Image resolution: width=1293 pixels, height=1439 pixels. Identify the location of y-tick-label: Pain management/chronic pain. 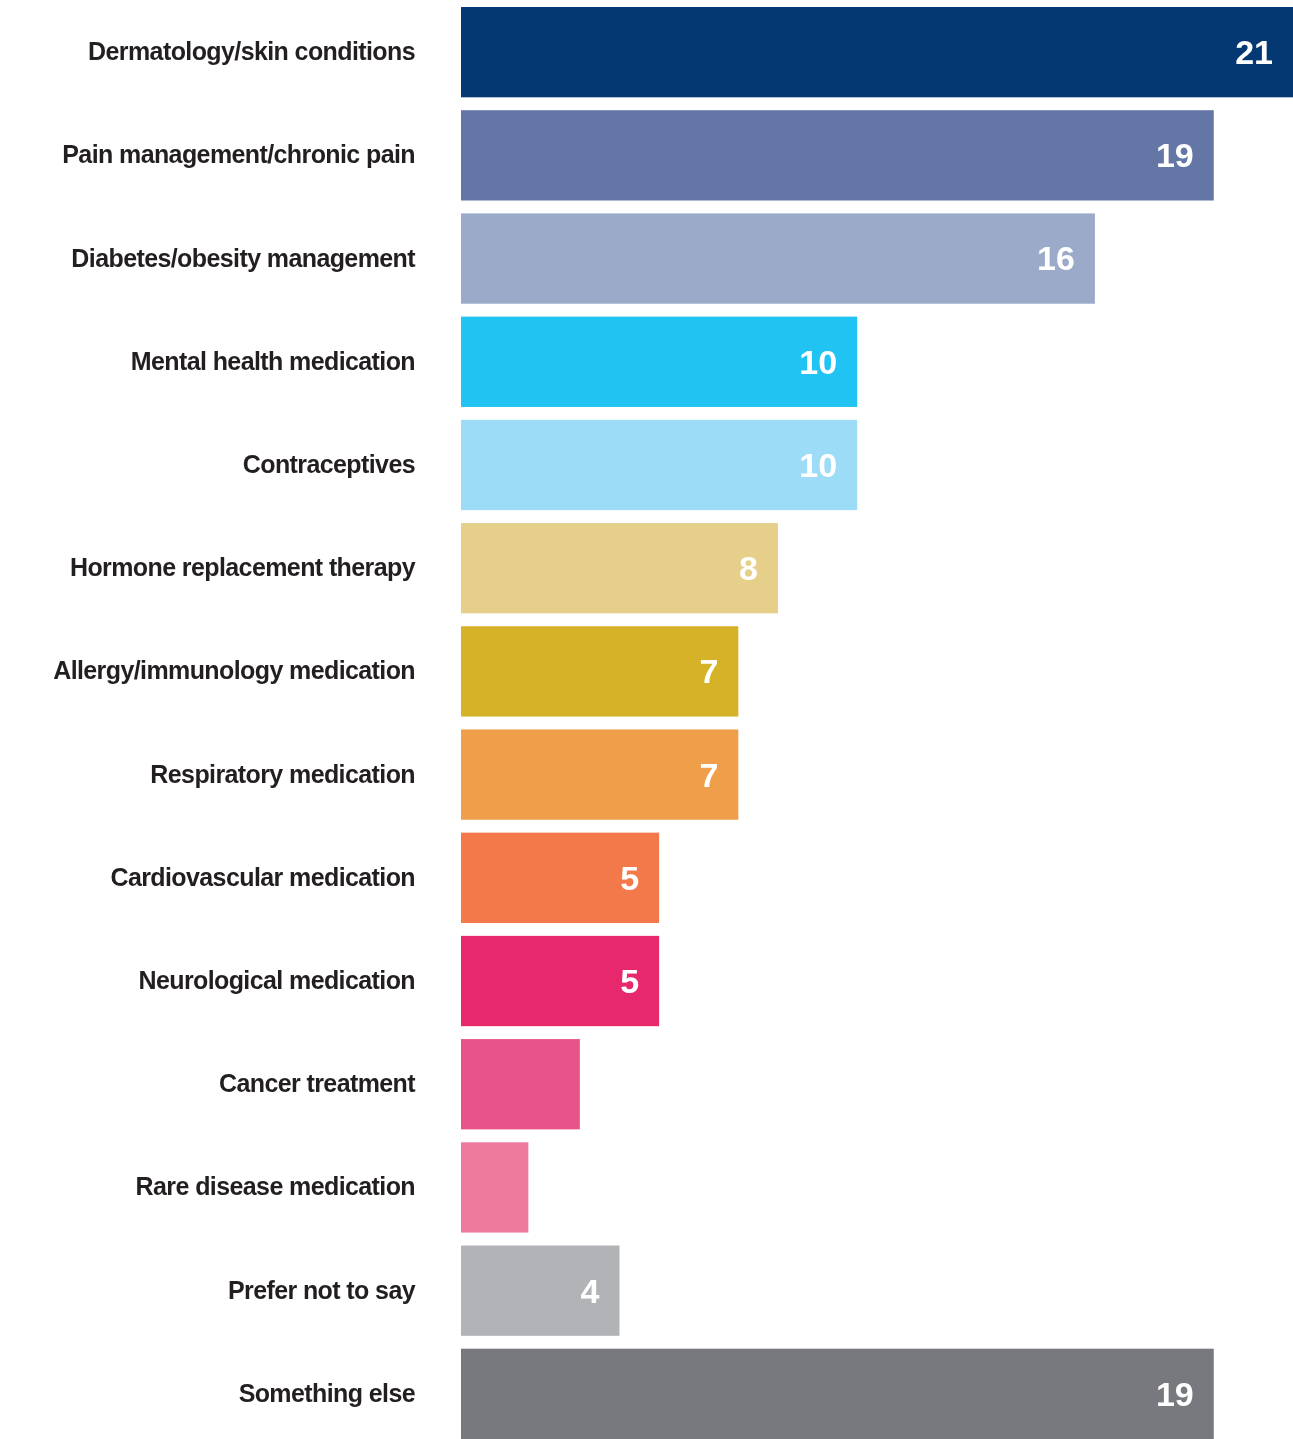
(238, 154).